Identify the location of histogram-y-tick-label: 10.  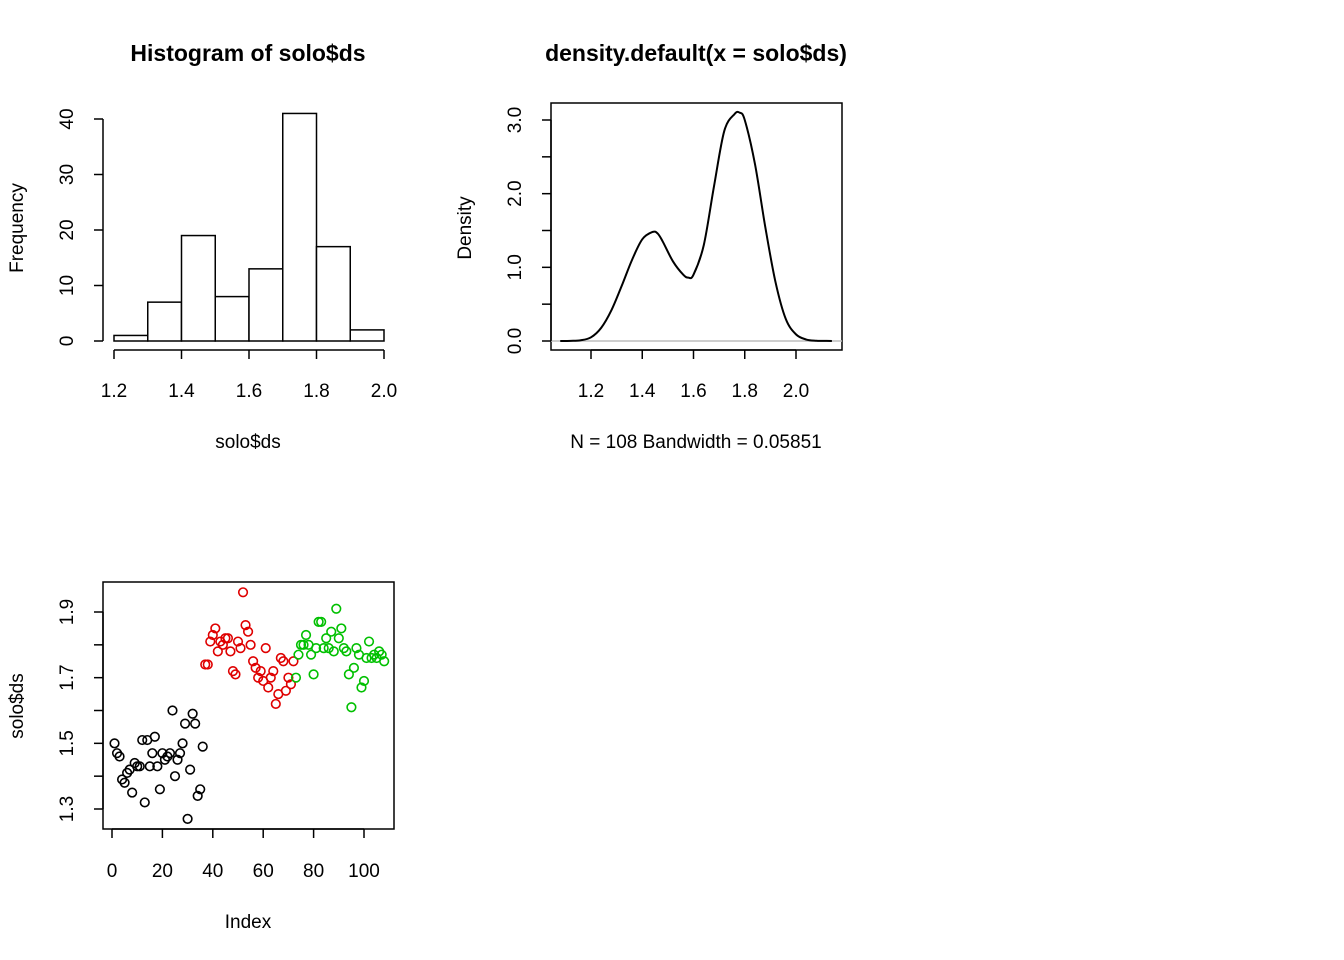
(67, 285).